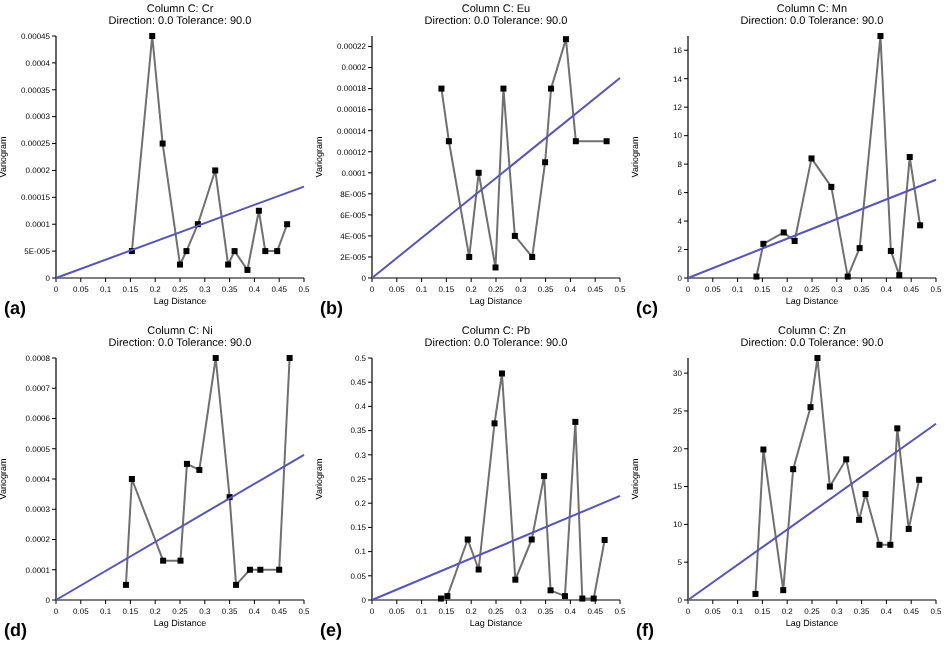 The image size is (948, 646). What do you see at coordinates (331, 630) in the screenshot?
I see `text: (e)` at bounding box center [331, 630].